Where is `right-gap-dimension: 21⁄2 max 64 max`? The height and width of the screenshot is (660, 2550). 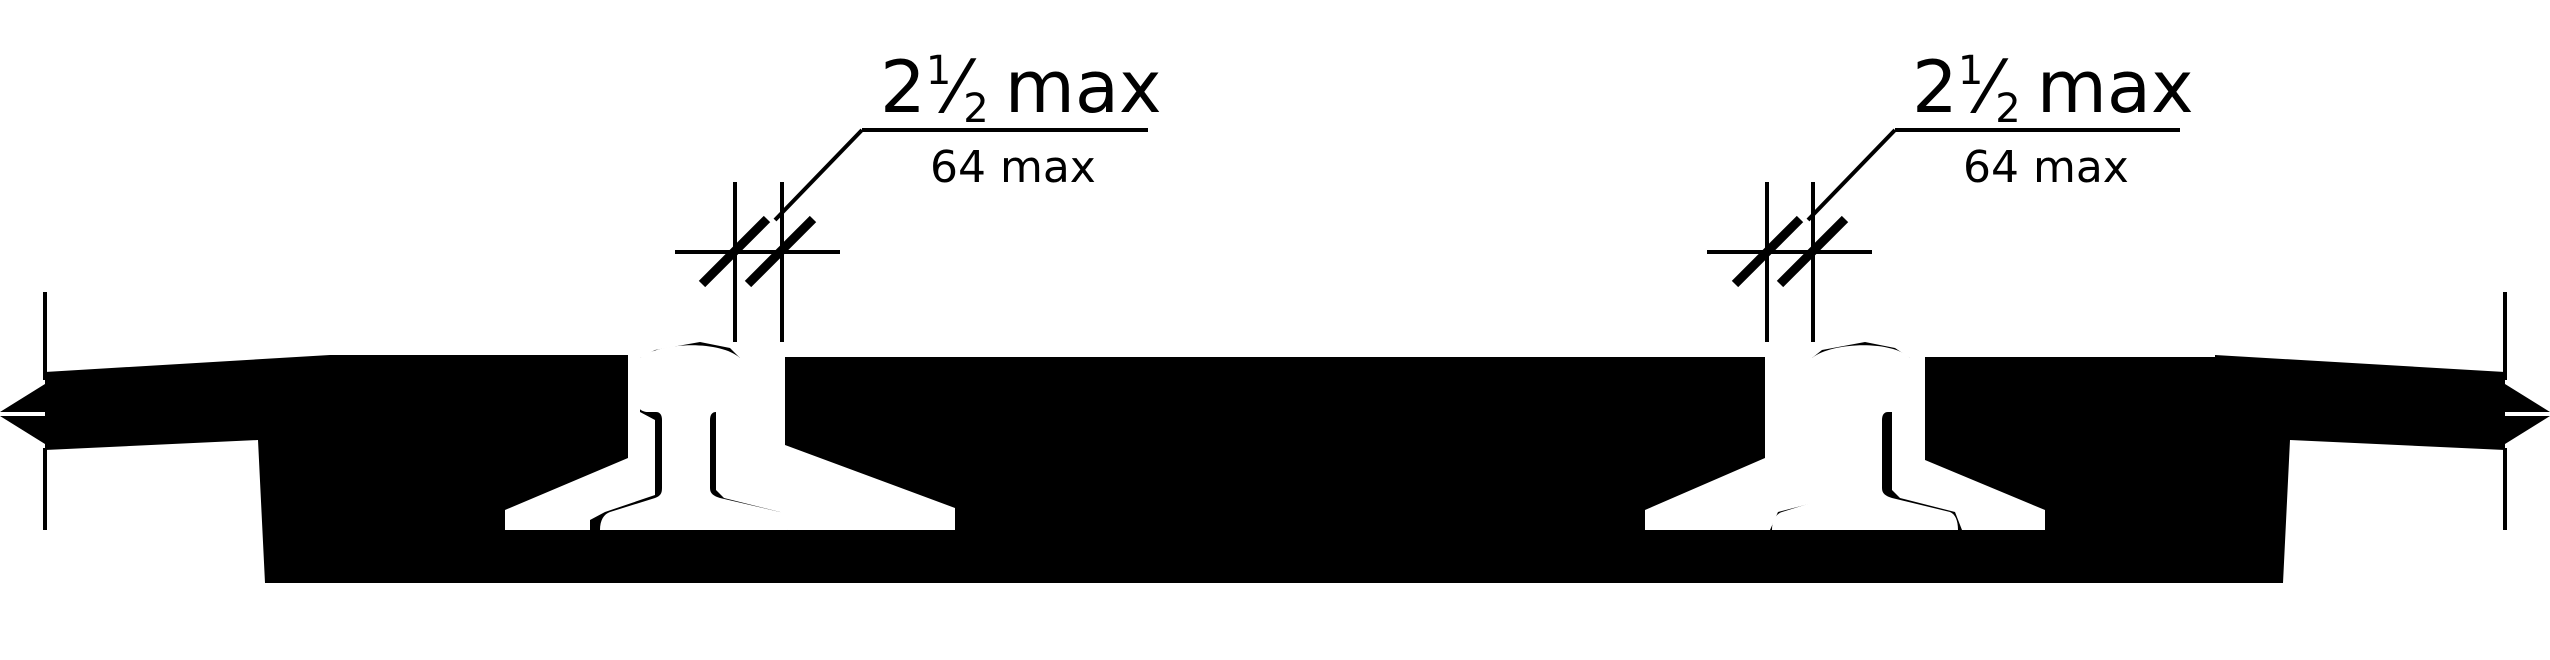
right-gap-dimension: 21⁄2 max 64 max is located at coordinates (1950, 193).